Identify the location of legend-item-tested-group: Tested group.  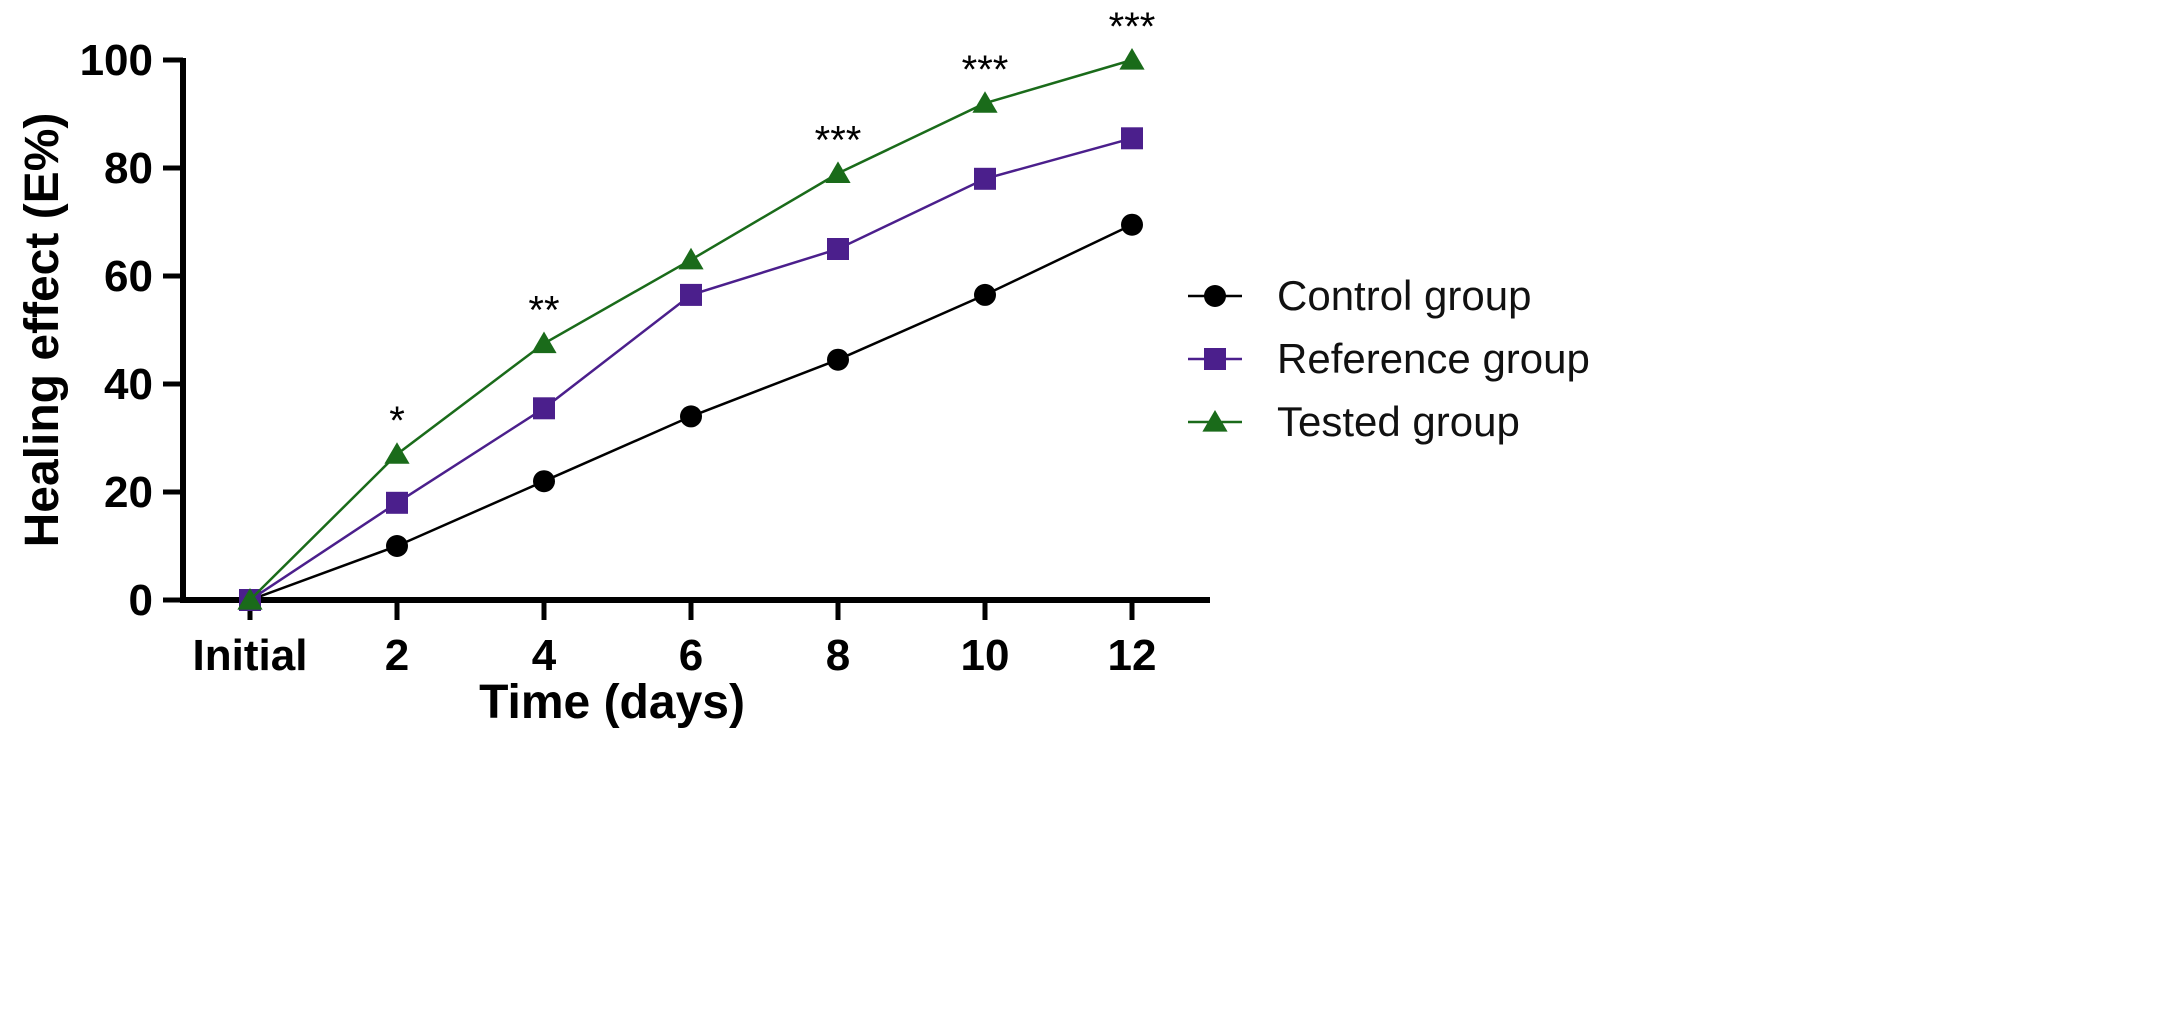
(1354, 421).